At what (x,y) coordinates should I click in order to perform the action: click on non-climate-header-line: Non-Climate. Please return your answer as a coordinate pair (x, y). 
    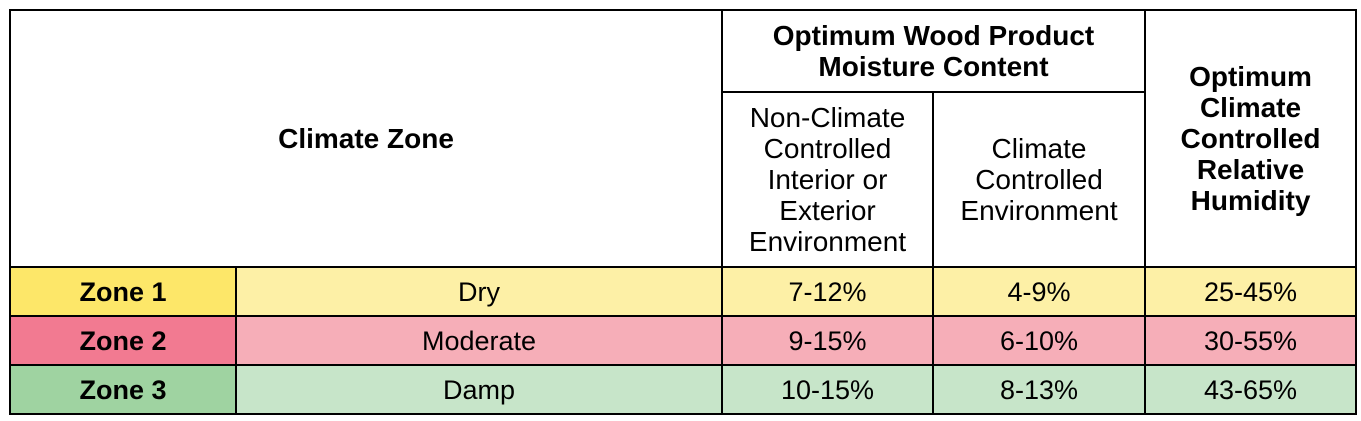
    Looking at the image, I should click on (827, 117).